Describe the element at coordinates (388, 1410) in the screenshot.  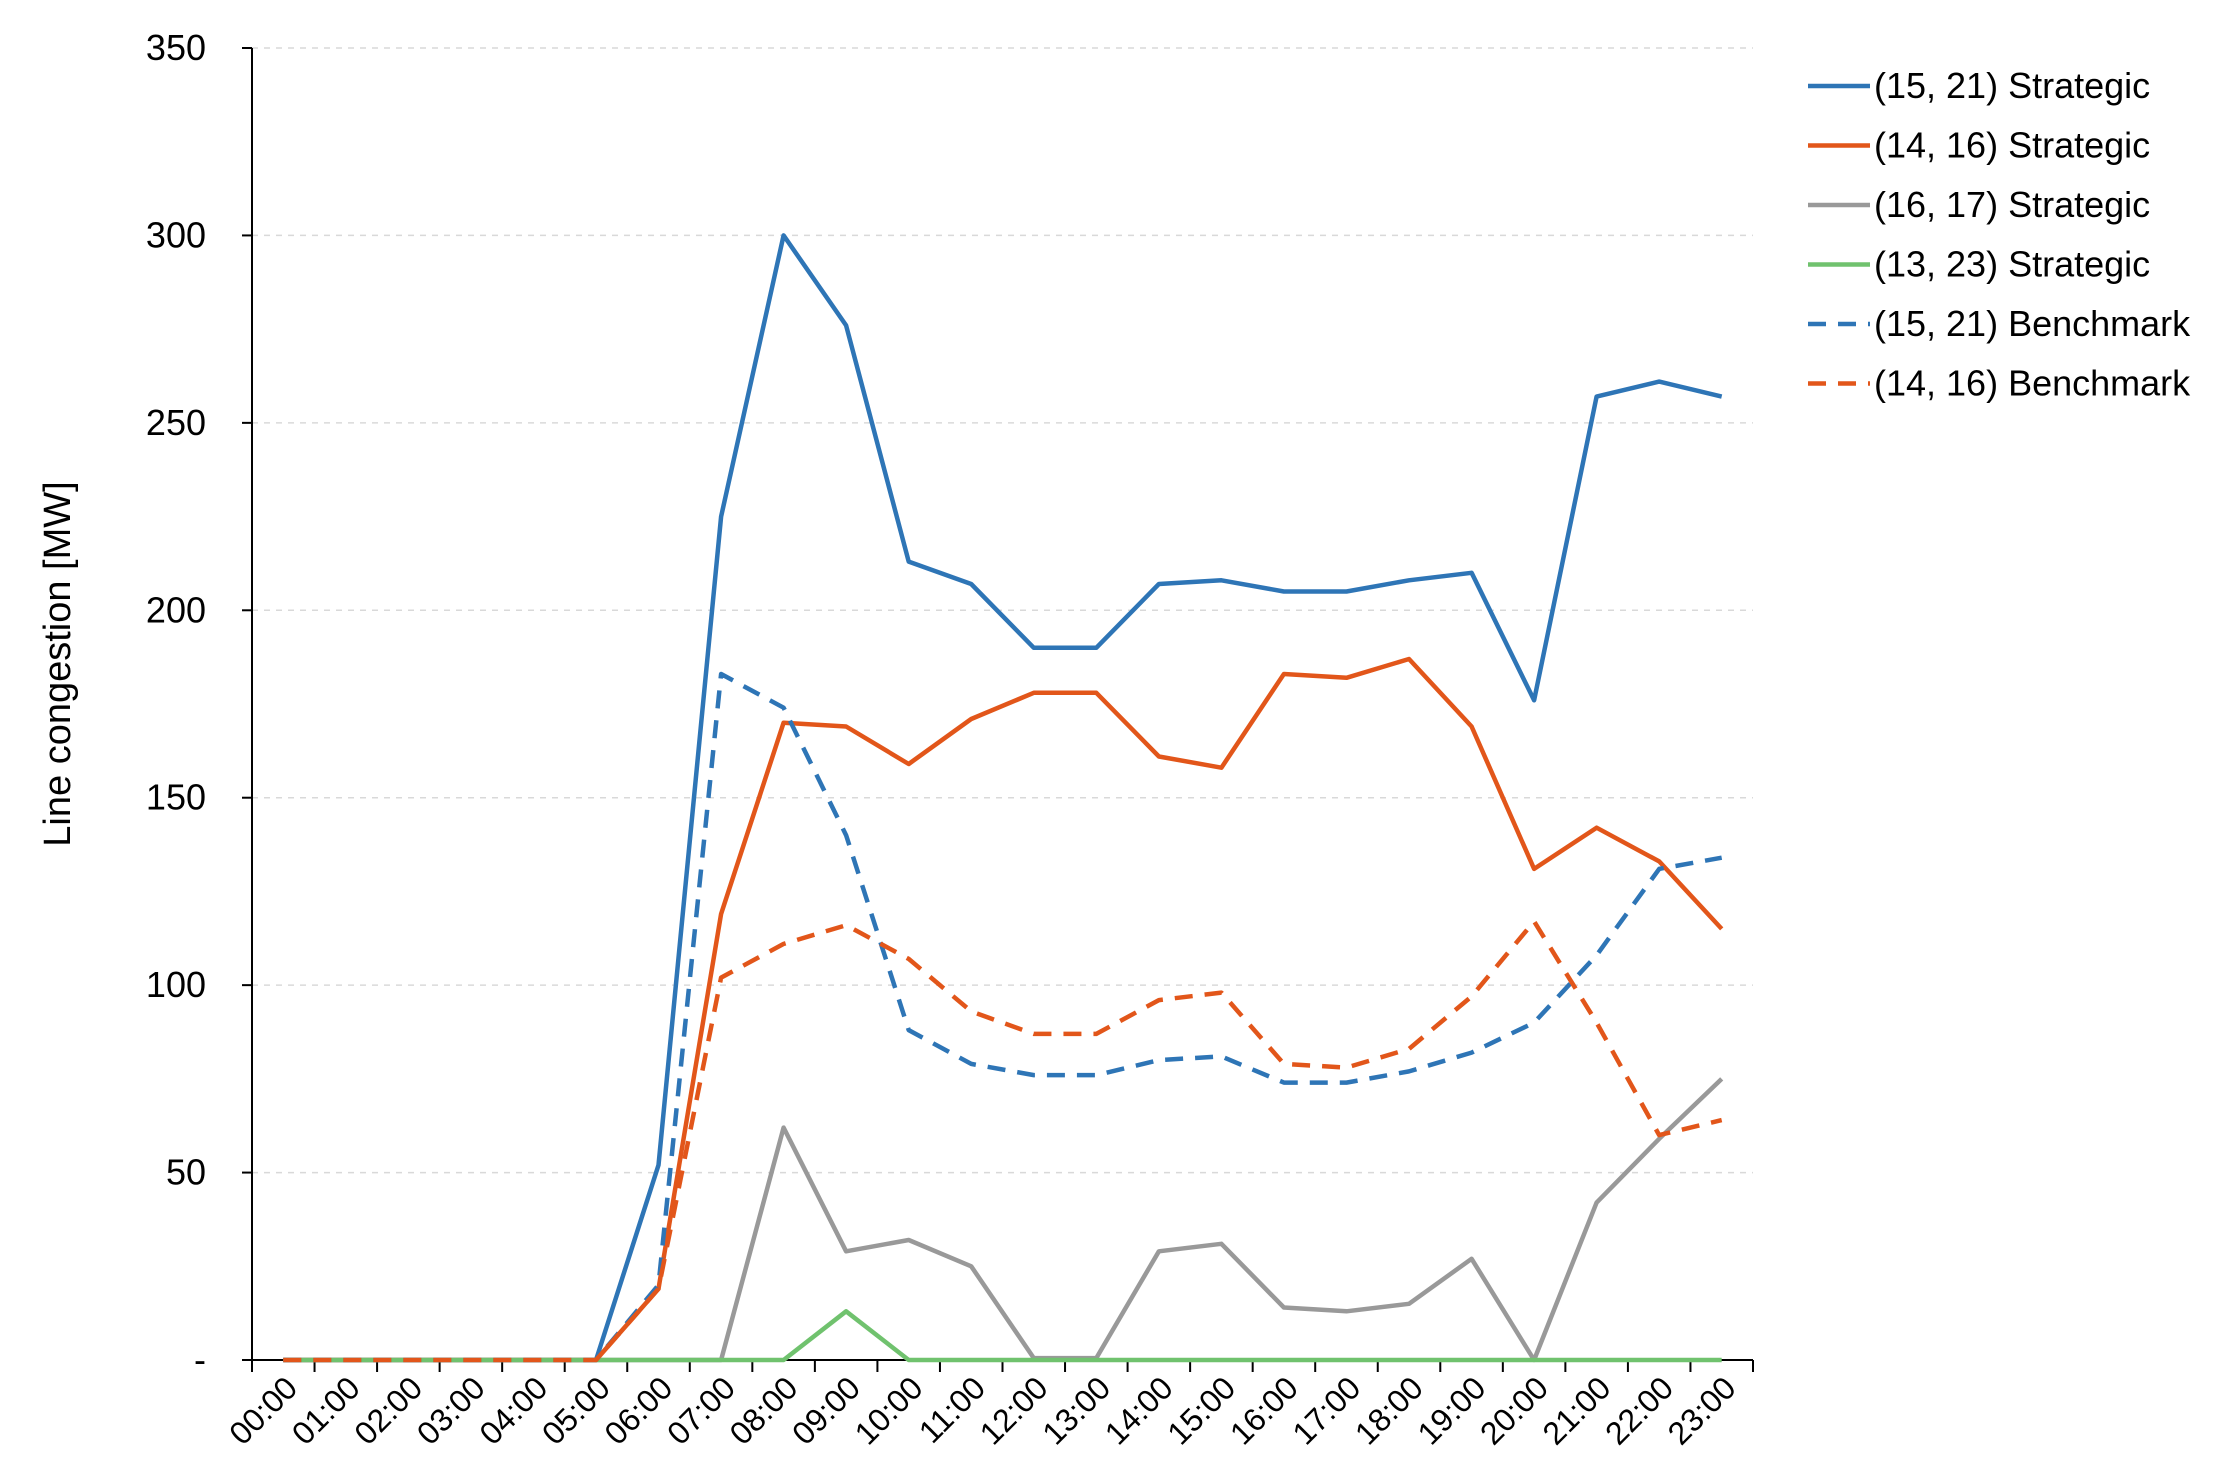
I see `x-tick-label: 02:00` at that location.